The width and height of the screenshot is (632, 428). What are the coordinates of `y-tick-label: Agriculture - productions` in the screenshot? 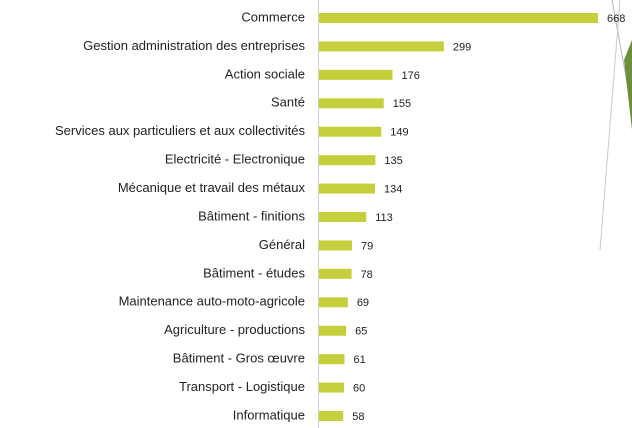 It's located at (234, 329).